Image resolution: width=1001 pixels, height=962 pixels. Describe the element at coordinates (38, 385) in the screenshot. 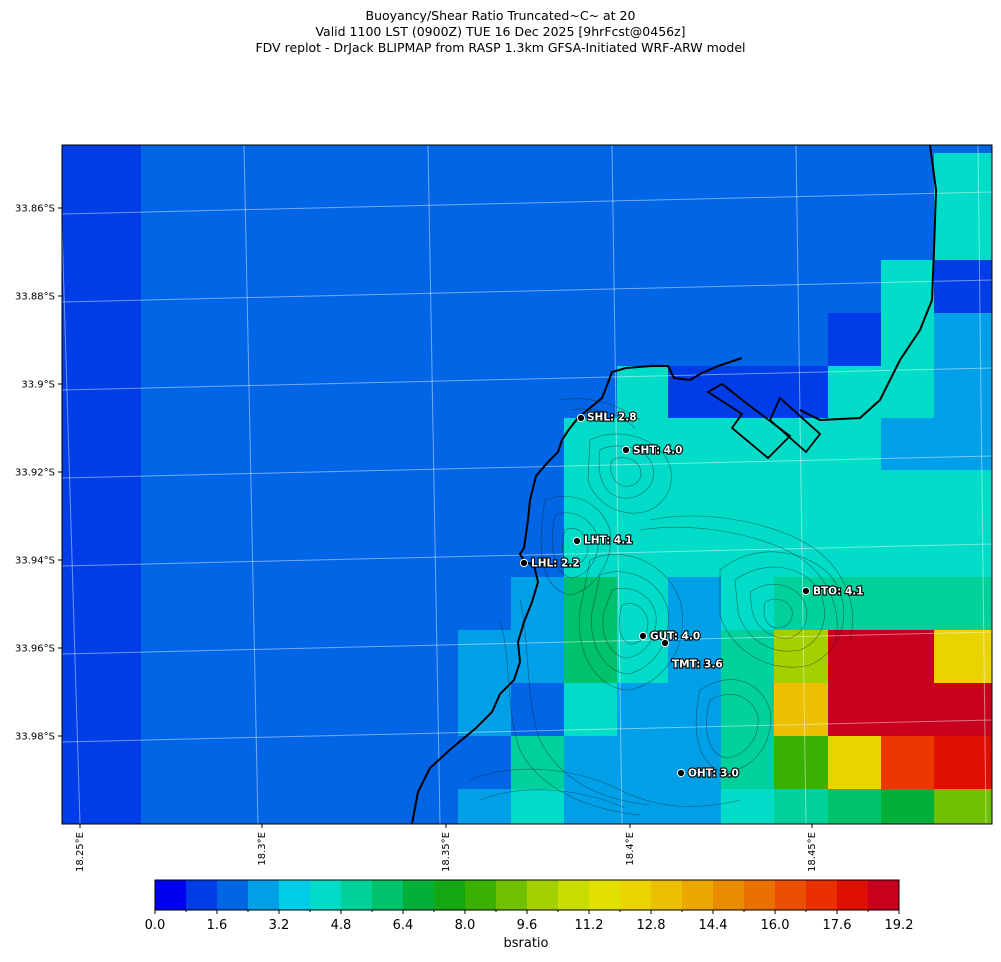

I see `lat-tick-label: 33.9°S` at that location.